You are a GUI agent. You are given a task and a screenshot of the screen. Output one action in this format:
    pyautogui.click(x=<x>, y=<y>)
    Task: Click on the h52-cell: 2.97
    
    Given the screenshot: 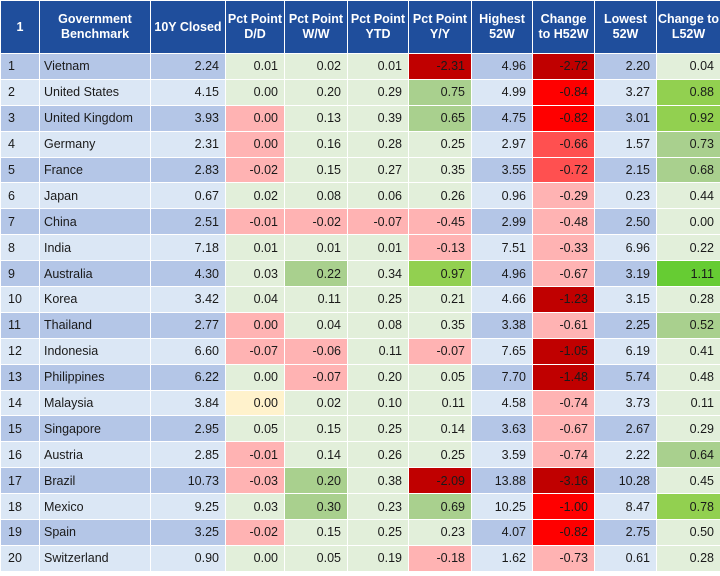 What is the action you would take?
    pyautogui.click(x=502, y=144)
    